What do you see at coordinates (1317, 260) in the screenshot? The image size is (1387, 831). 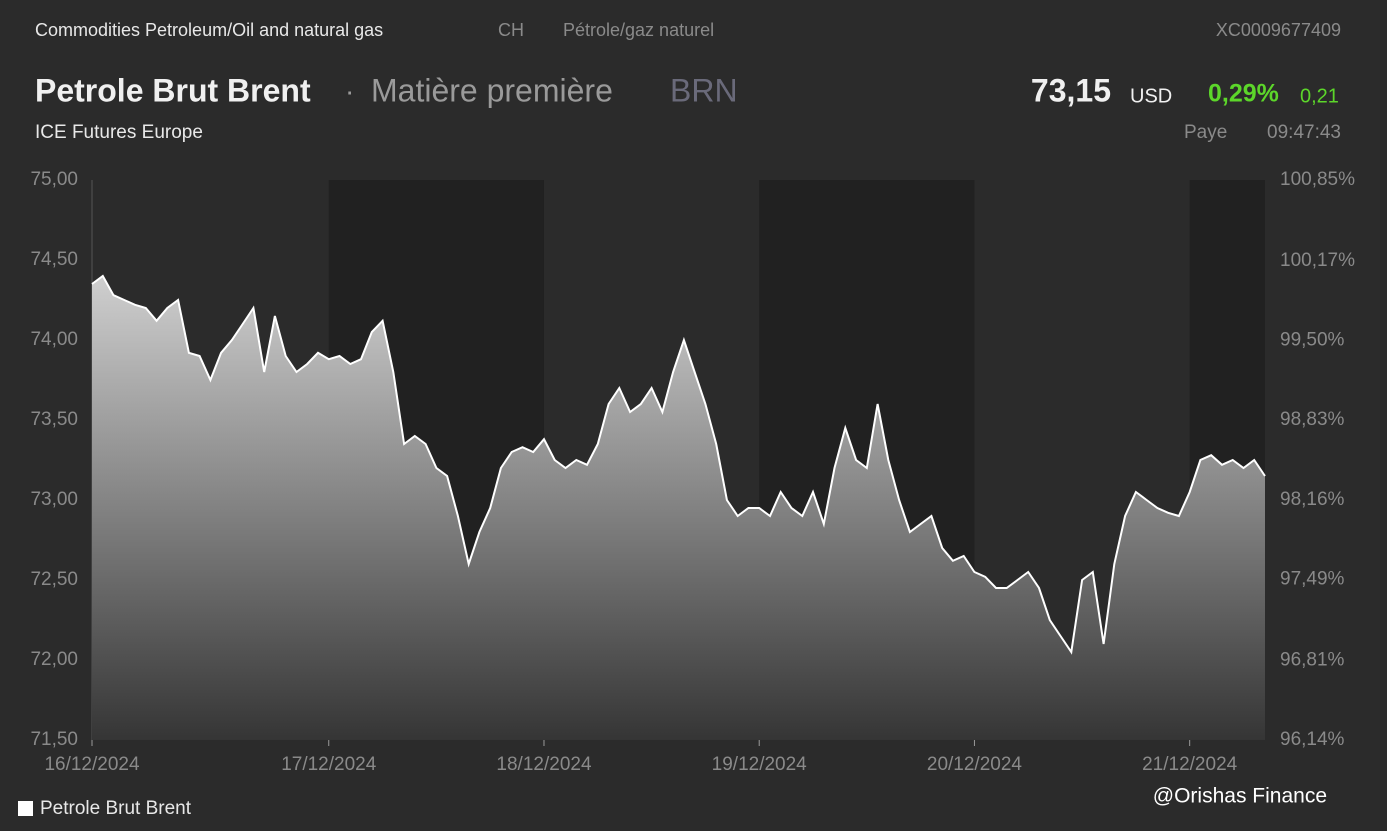 I see `y2-tick-label: 100,17%` at bounding box center [1317, 260].